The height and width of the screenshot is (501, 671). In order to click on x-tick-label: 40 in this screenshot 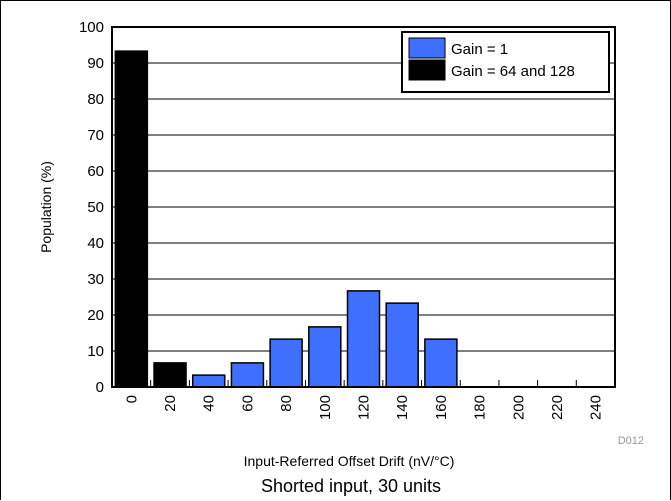, I will do `click(209, 403)`.